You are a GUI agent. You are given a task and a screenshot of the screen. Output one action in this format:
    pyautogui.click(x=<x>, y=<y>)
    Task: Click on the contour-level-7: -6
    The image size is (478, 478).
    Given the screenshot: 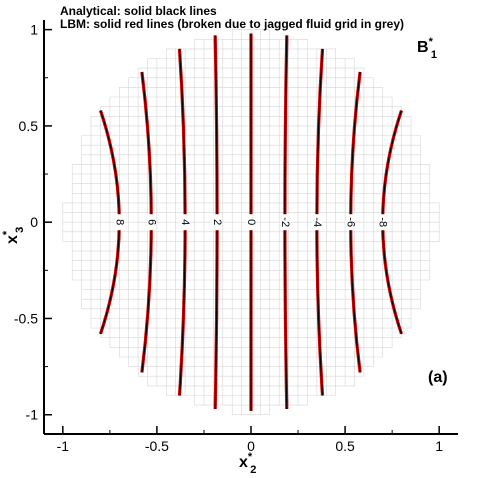 What is the action you would take?
    pyautogui.click(x=353, y=222)
    